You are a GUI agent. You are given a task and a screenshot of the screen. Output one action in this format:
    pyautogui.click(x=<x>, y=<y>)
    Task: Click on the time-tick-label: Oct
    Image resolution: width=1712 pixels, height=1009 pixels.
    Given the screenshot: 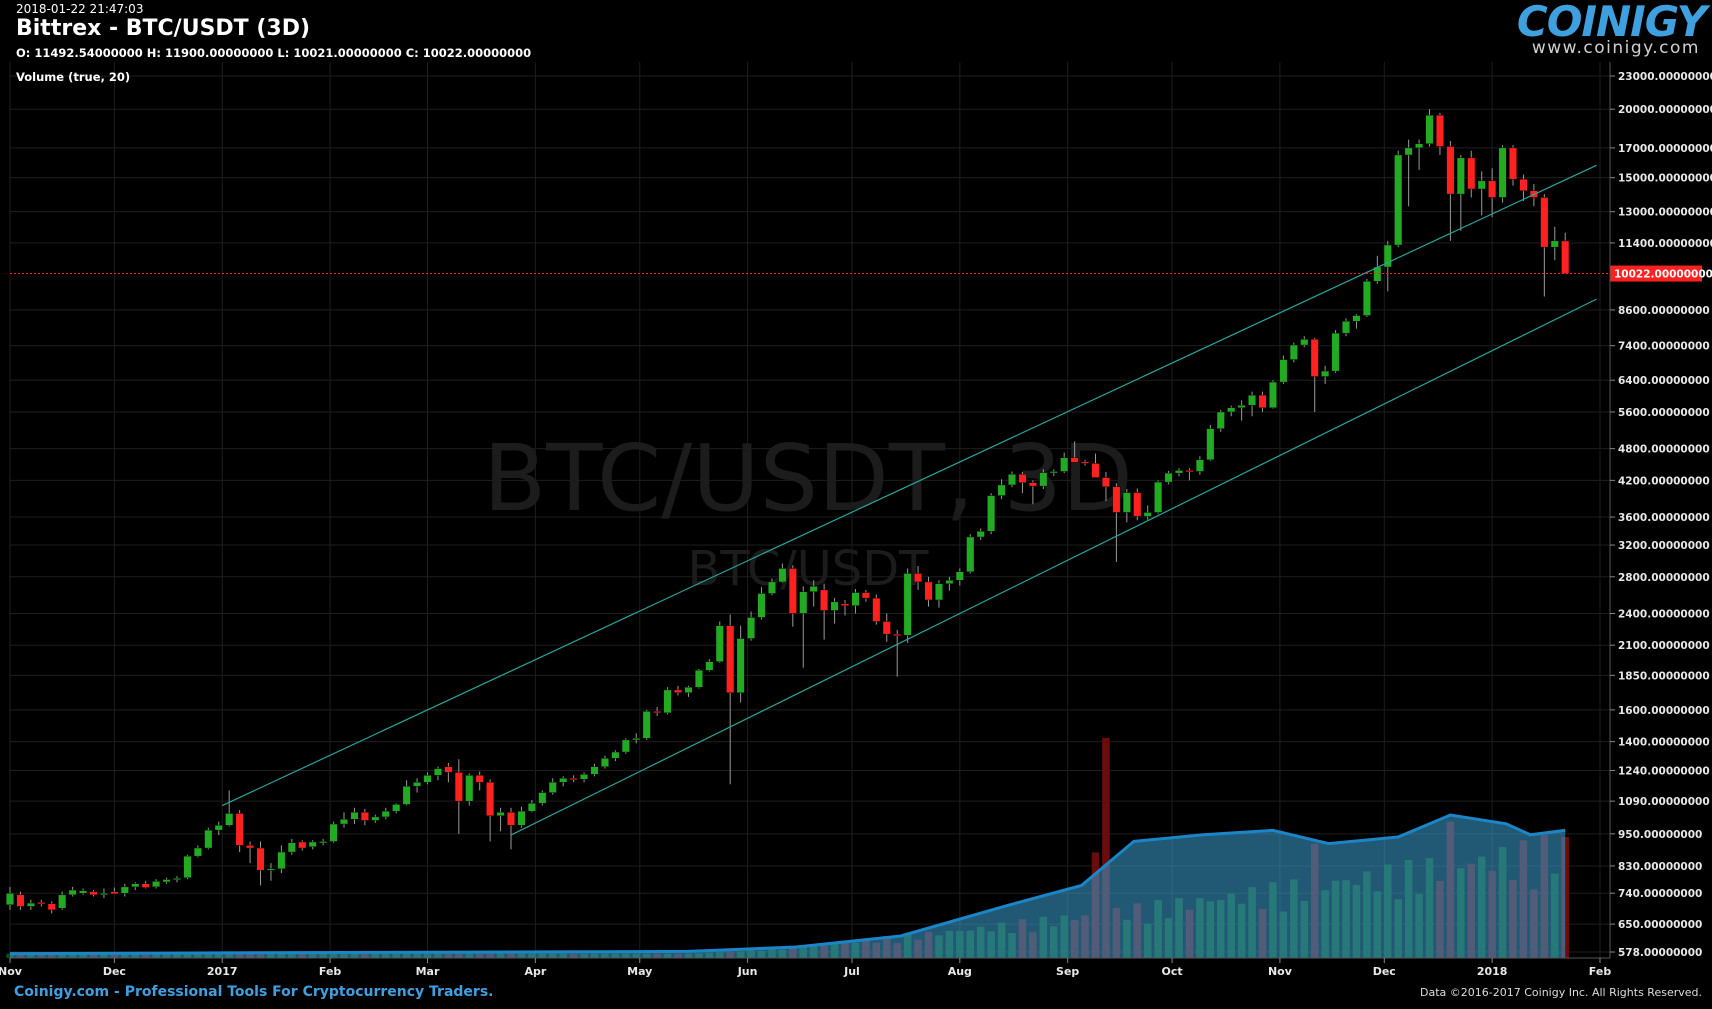 What is the action you would take?
    pyautogui.click(x=1171, y=971)
    